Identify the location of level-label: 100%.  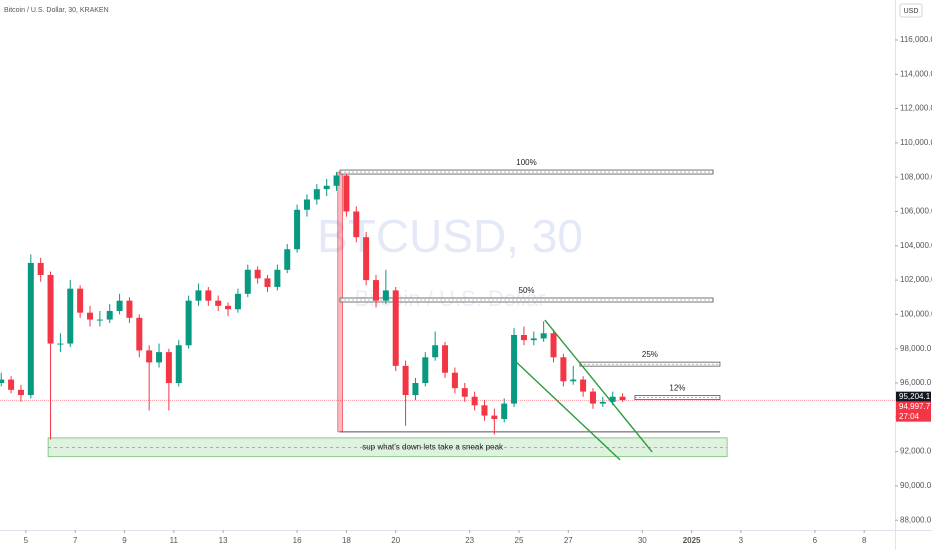
(526, 162).